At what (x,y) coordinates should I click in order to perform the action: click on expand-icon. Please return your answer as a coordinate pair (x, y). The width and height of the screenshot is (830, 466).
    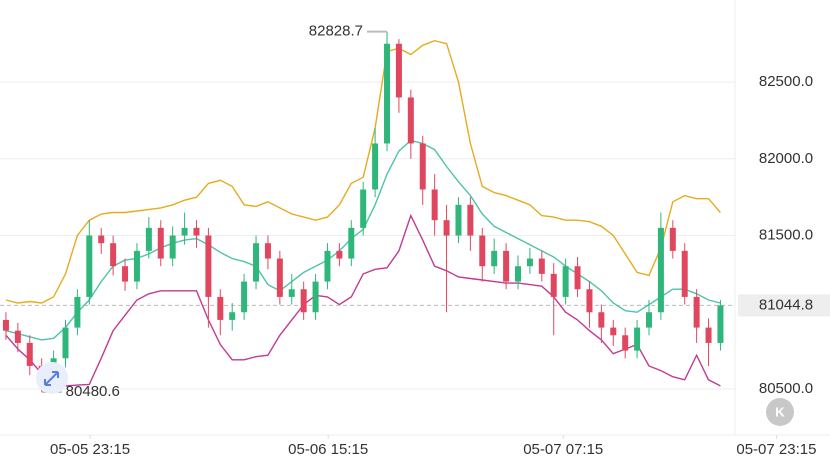
    Looking at the image, I should click on (51, 378).